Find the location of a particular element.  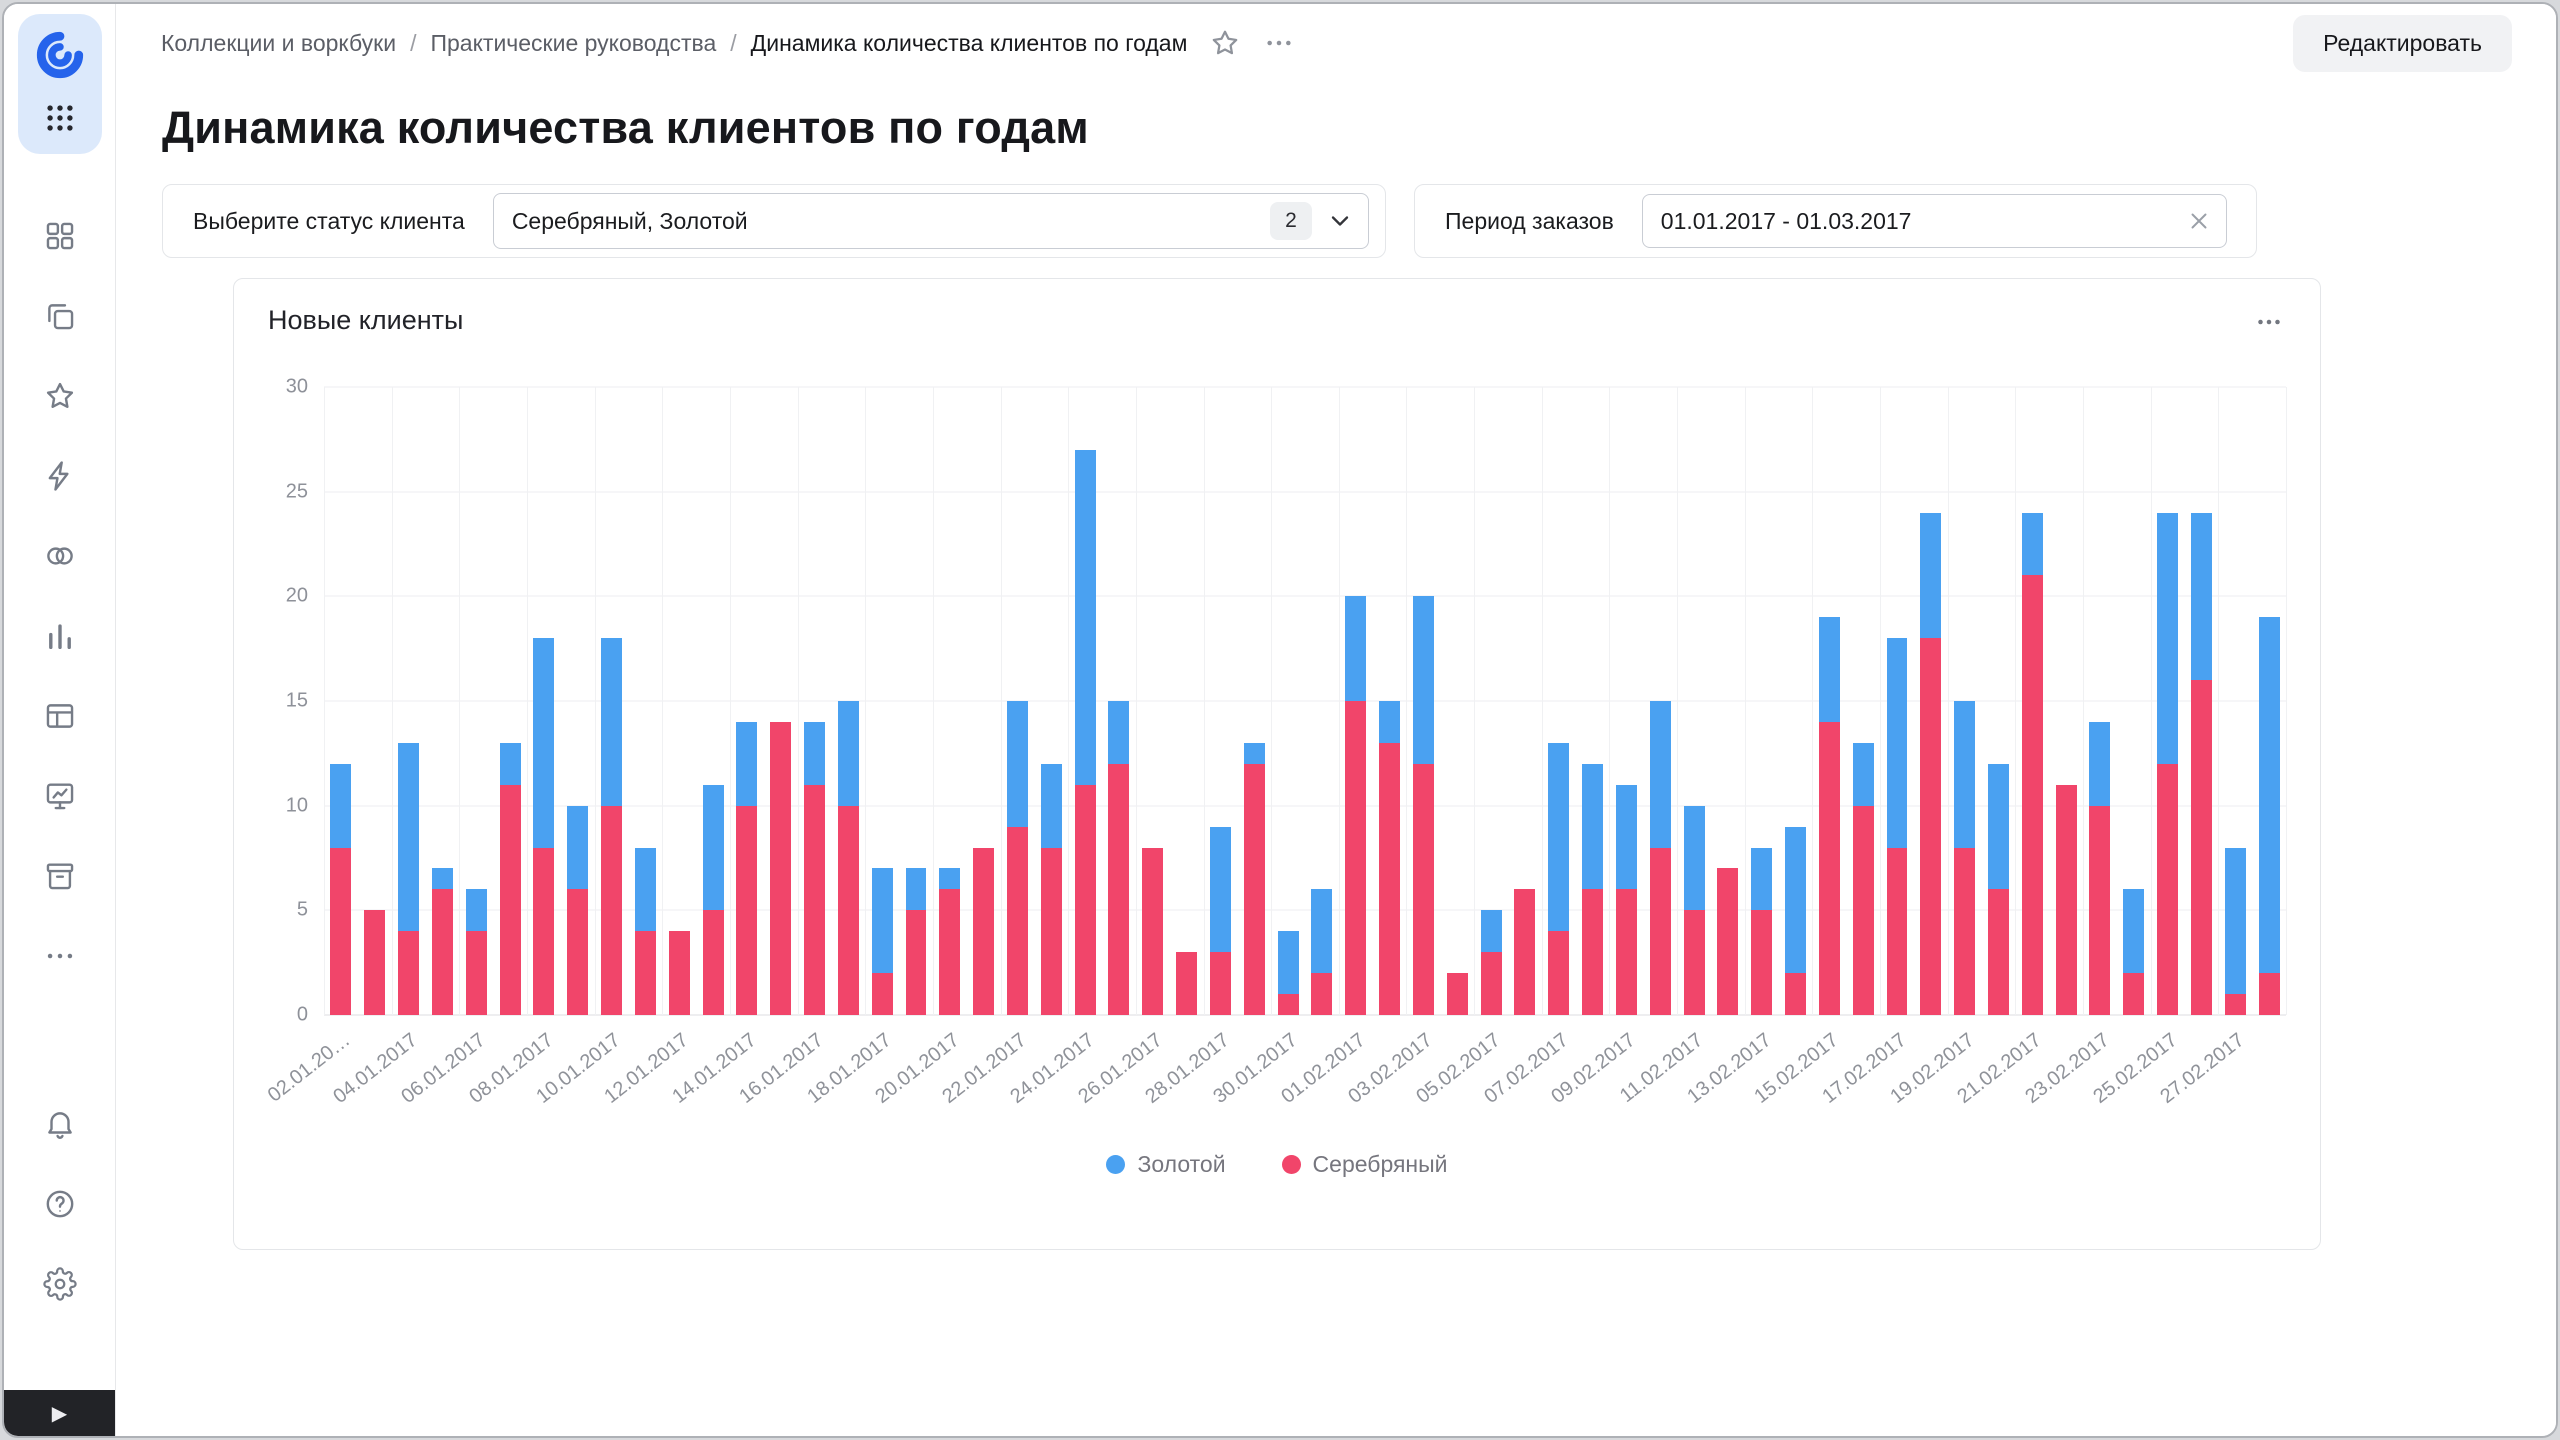

bar-06.02.2017 is located at coordinates (1525, 701).